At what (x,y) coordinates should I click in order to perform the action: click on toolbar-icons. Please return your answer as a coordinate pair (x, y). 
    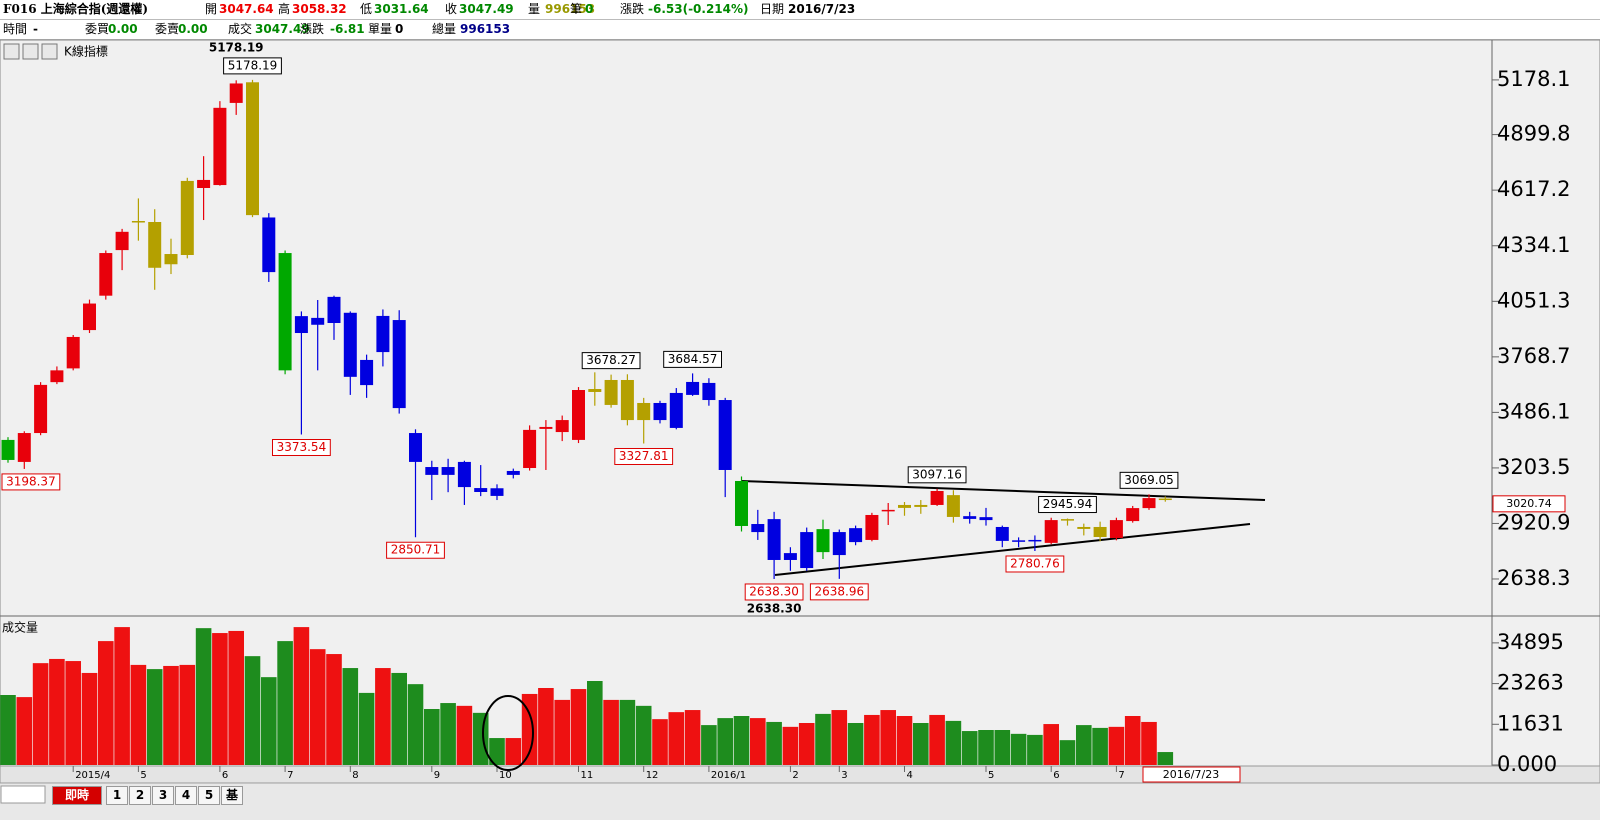
    Looking at the image, I should click on (30, 51).